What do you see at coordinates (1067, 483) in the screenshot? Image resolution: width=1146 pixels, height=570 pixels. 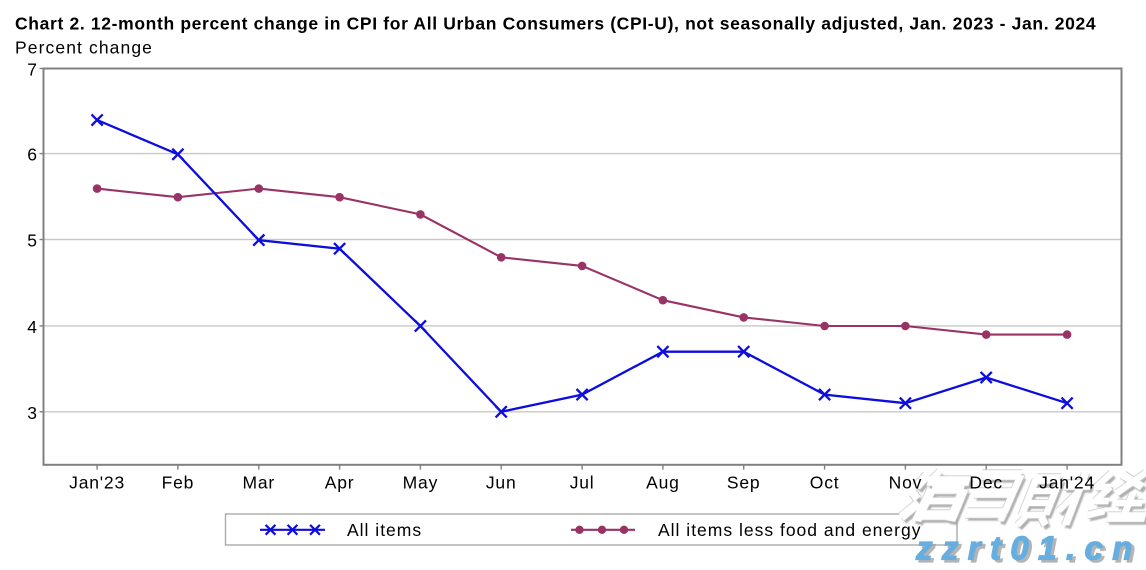 I see `svg-text: Jan'24` at bounding box center [1067, 483].